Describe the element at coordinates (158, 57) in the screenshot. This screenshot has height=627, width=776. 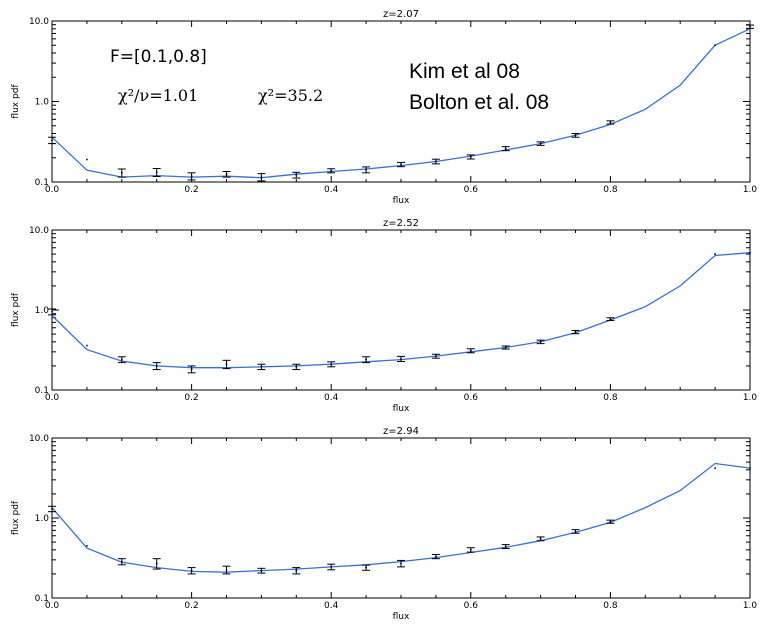
I see `annotation-flux-range: F=[0.1,0.8]` at that location.